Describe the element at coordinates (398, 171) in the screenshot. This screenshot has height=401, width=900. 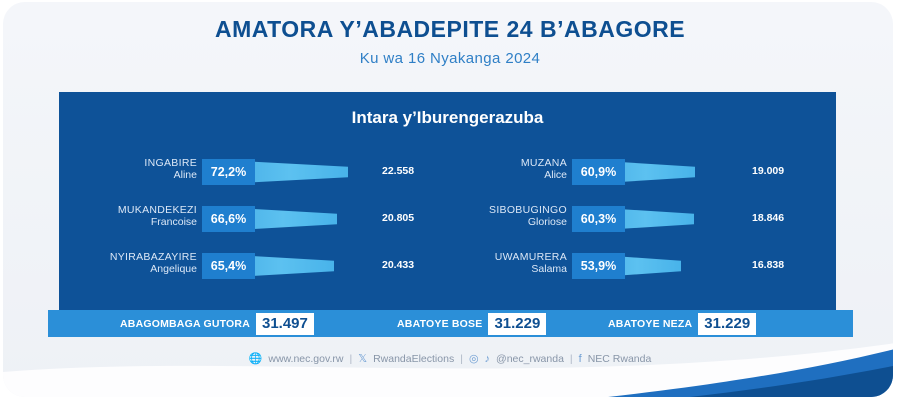
I see `votes-label: 22.558` at that location.